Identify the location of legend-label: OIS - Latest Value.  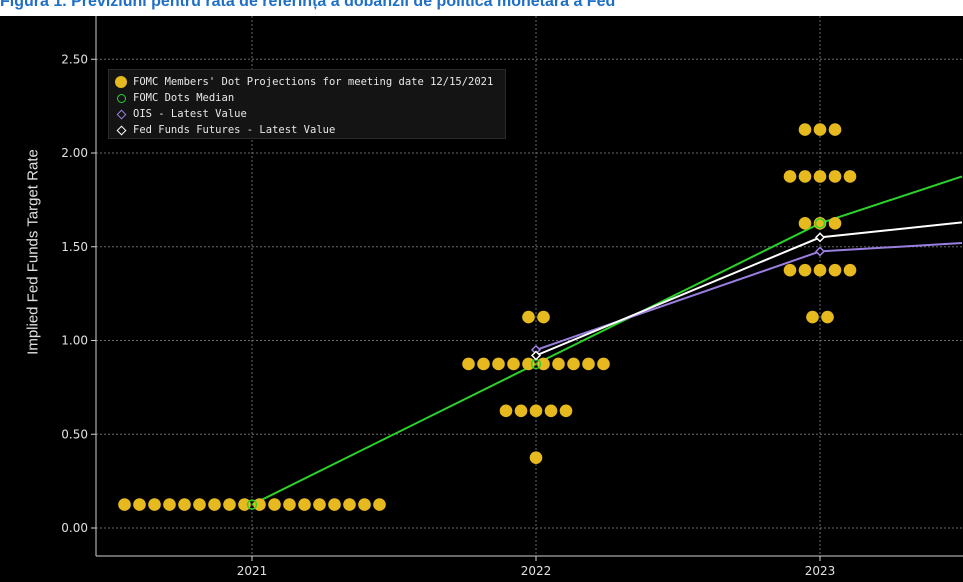
(190, 114).